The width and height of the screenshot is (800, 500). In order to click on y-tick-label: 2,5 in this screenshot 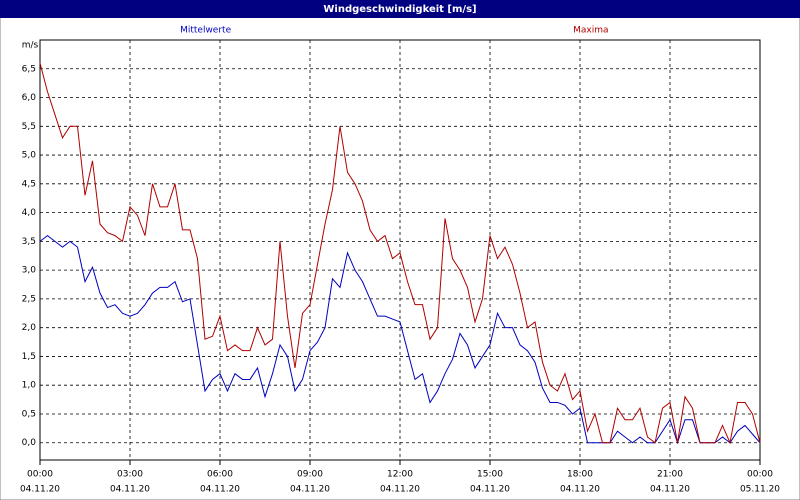, I will do `click(29, 299)`.